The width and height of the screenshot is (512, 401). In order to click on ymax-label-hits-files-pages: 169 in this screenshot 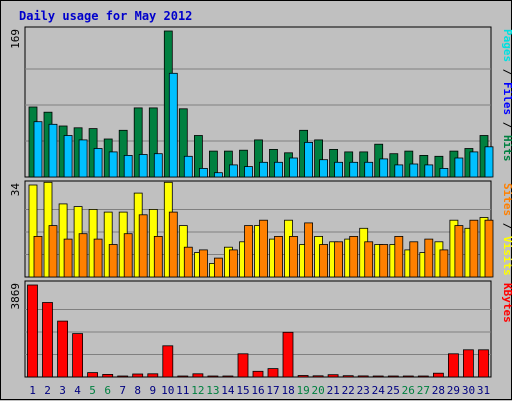, I will do `click(15, 39)`.